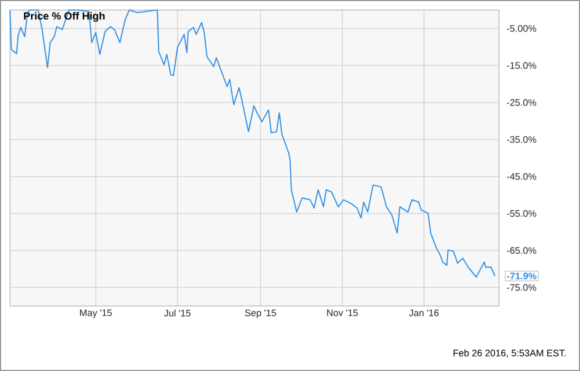 This screenshot has height=371, width=580. What do you see at coordinates (510, 353) in the screenshot?
I see `text: Feb 26 2016, 5:53AM EST.` at bounding box center [510, 353].